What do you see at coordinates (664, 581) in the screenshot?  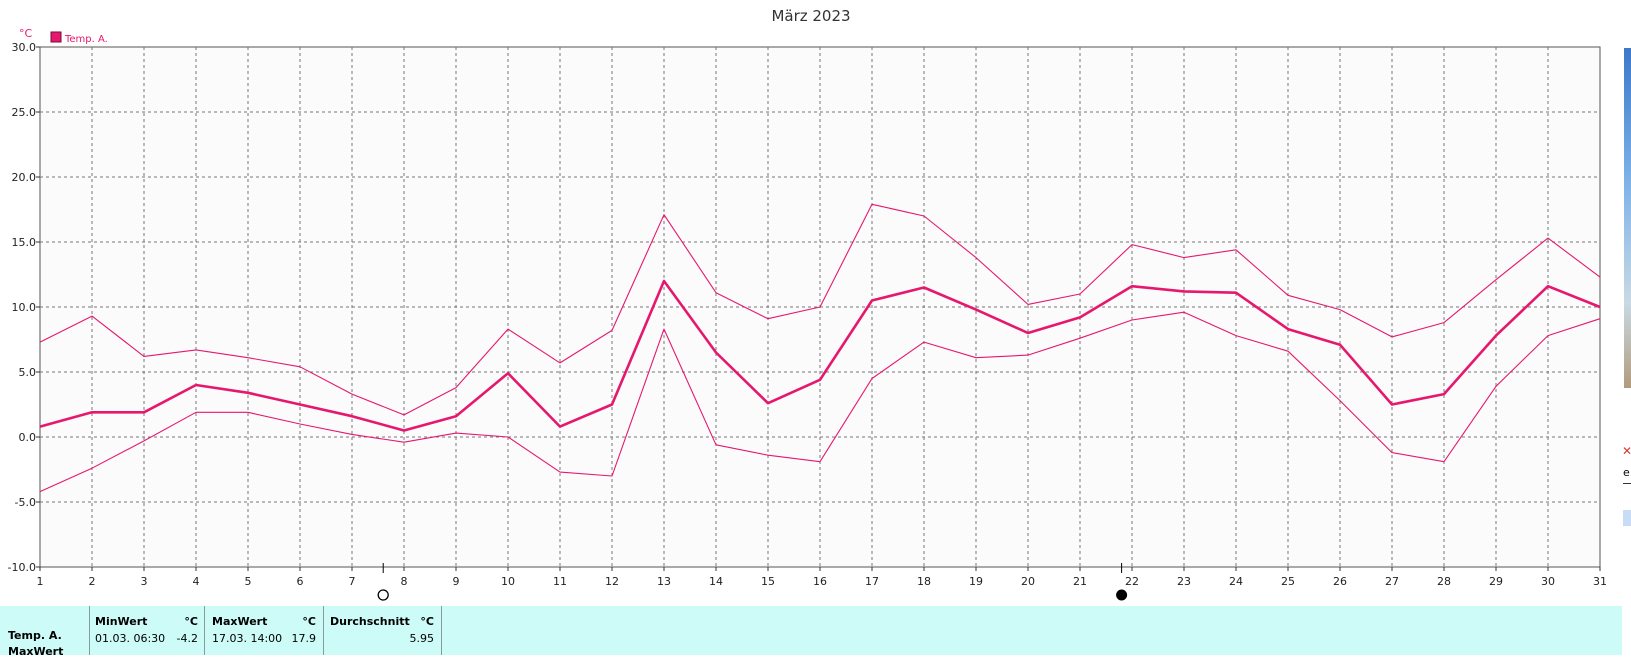 I see `x-tick-label: 13` at bounding box center [664, 581].